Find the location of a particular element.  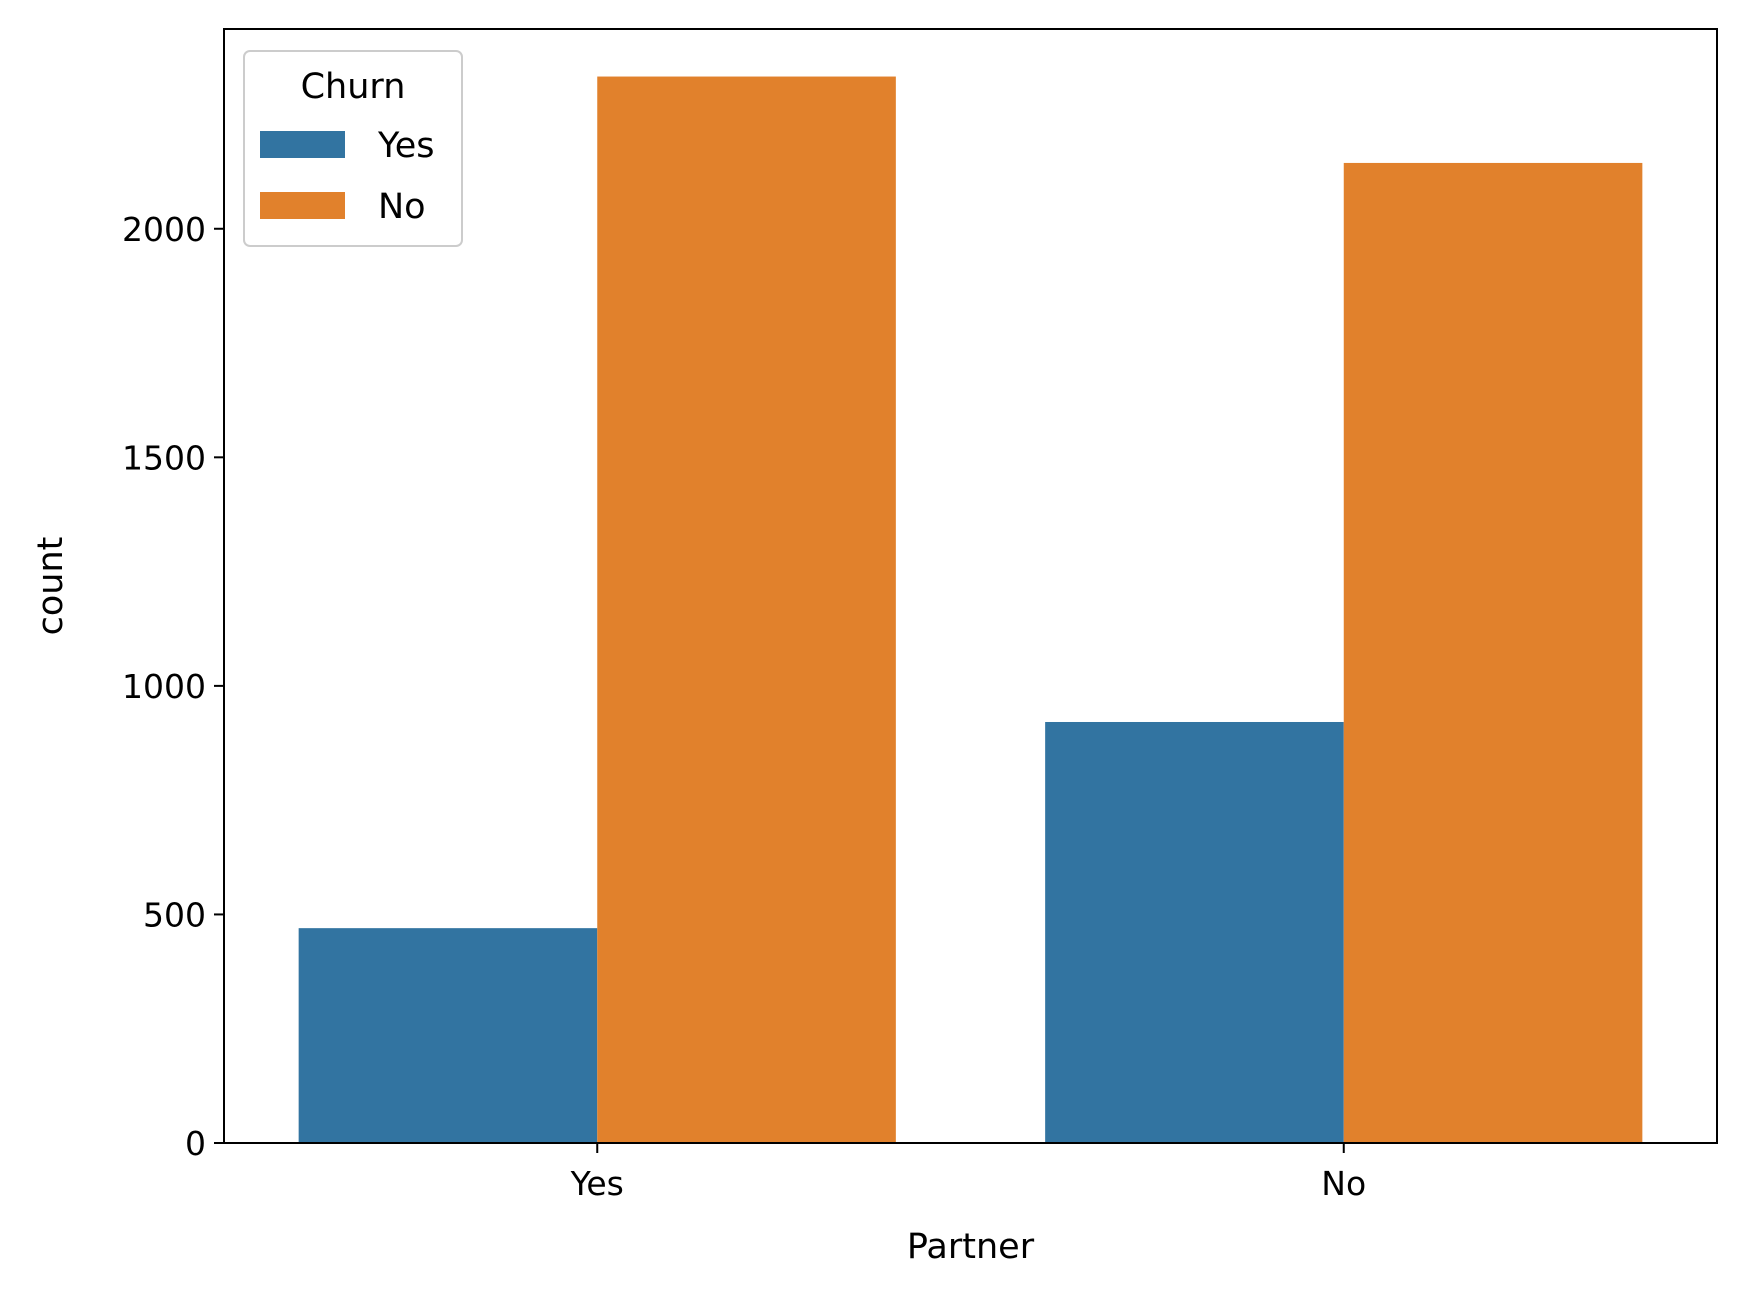

legend-title: Churn is located at coordinates (353, 87).